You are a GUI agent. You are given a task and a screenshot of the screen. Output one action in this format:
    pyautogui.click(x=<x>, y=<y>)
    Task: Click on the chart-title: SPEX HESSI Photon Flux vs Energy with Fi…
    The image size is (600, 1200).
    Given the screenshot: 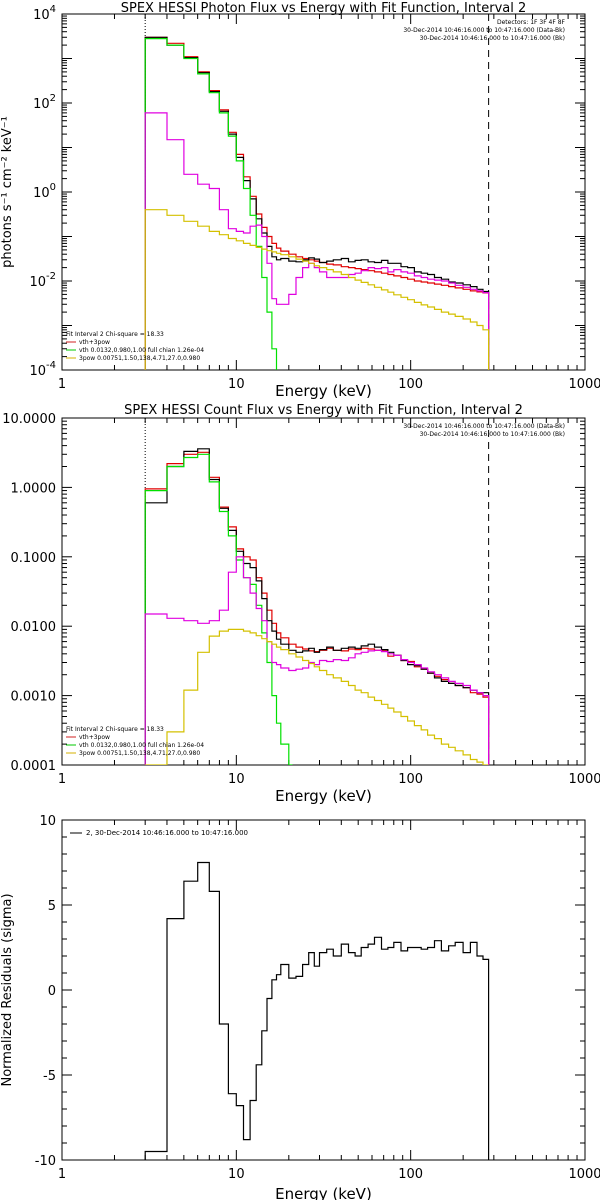 What is the action you would take?
    pyautogui.click(x=324, y=8)
    